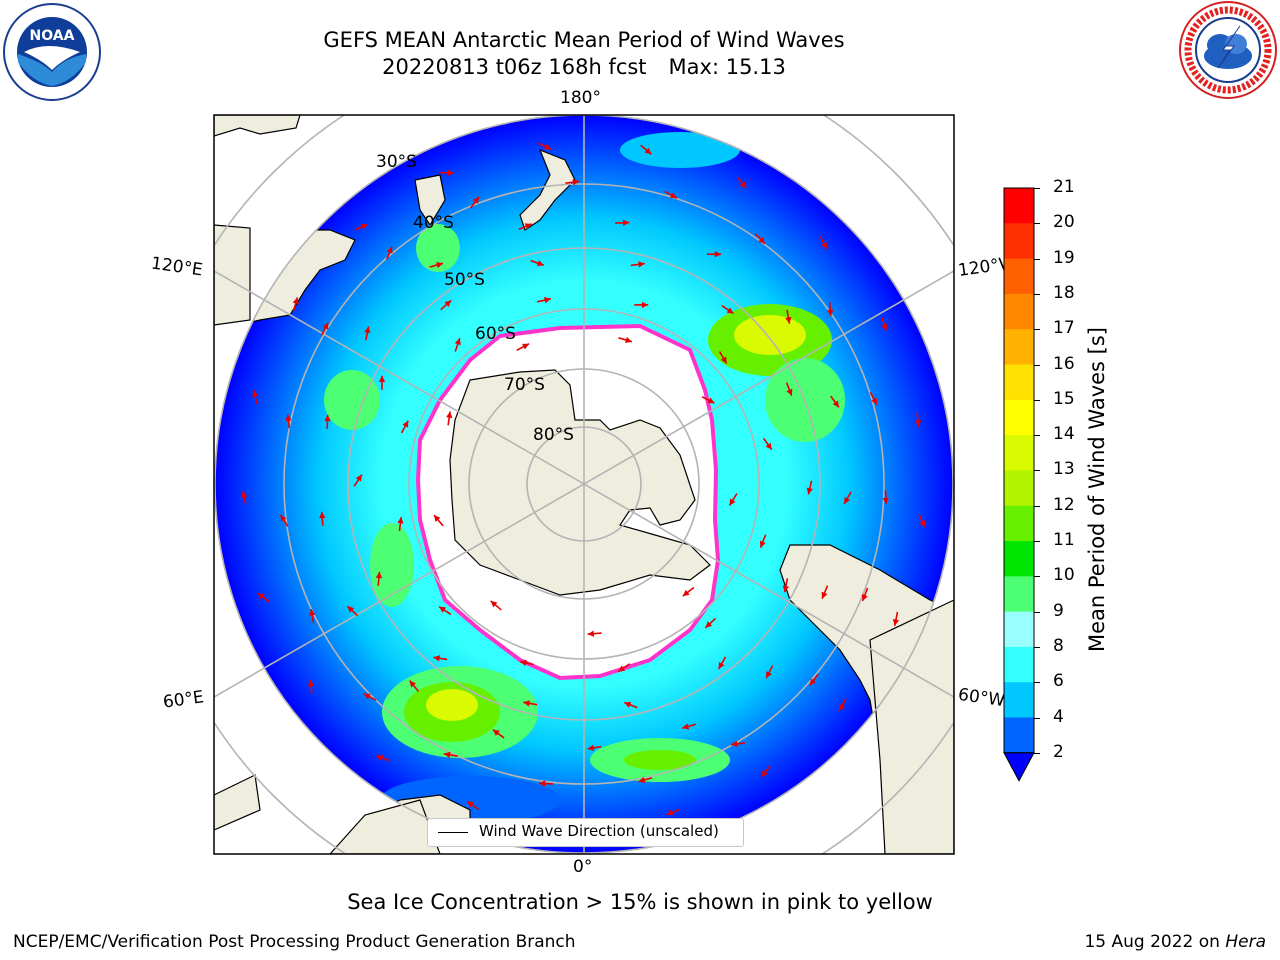  Describe the element at coordinates (1064, 328) in the screenshot. I see `colorbar-tick-label: 17` at that location.